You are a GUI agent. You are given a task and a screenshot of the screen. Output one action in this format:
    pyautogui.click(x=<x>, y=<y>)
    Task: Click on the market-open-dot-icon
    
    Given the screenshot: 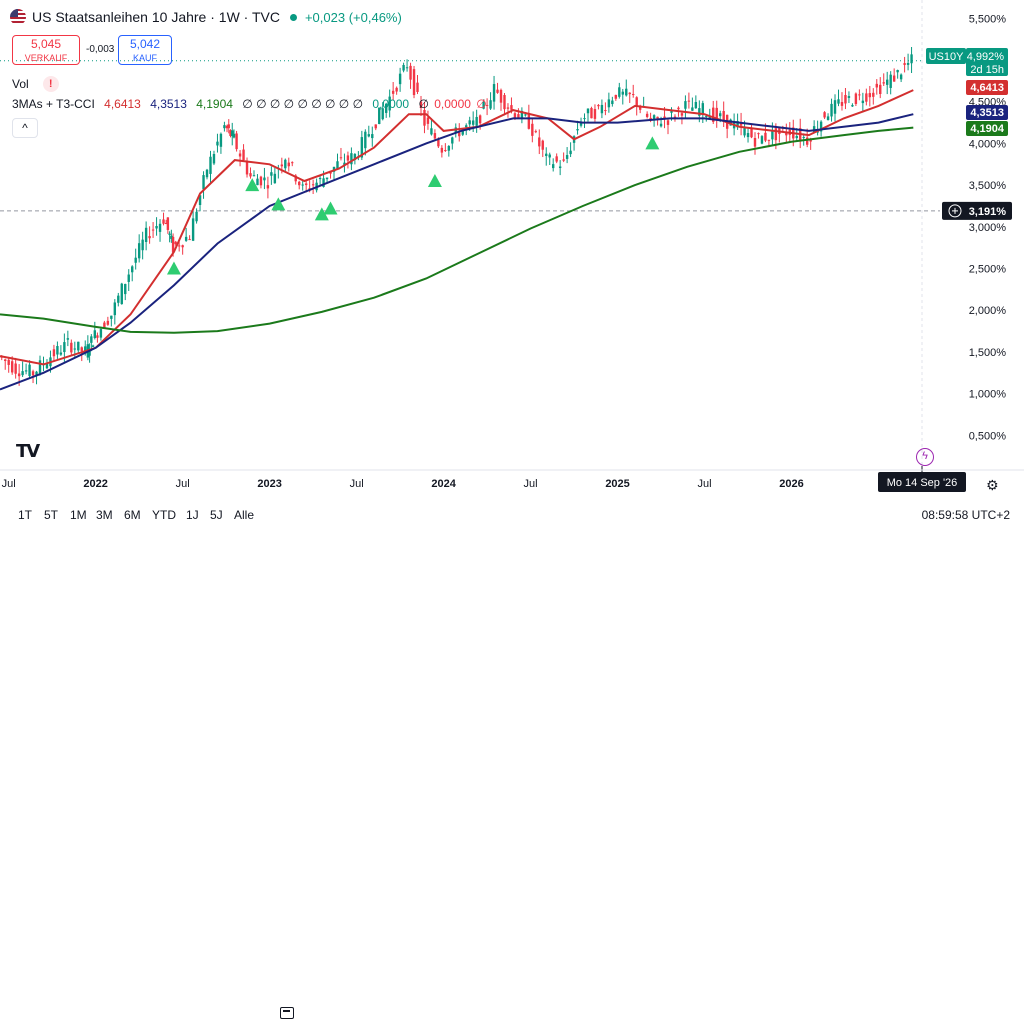 What is the action you would take?
    pyautogui.click(x=293, y=17)
    